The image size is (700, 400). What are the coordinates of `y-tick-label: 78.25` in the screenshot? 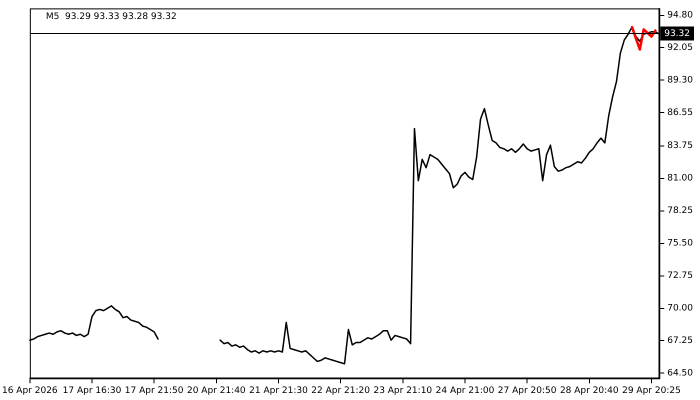 It's located at (680, 211).